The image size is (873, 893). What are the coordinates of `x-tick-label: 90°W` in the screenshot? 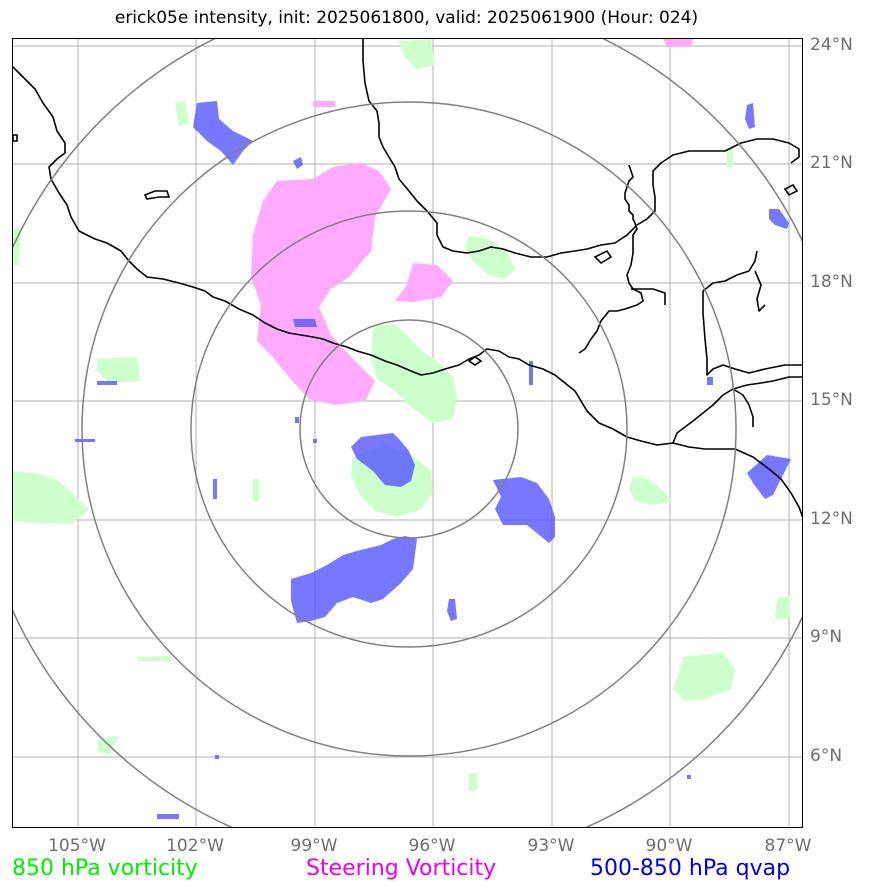 It's located at (669, 846).